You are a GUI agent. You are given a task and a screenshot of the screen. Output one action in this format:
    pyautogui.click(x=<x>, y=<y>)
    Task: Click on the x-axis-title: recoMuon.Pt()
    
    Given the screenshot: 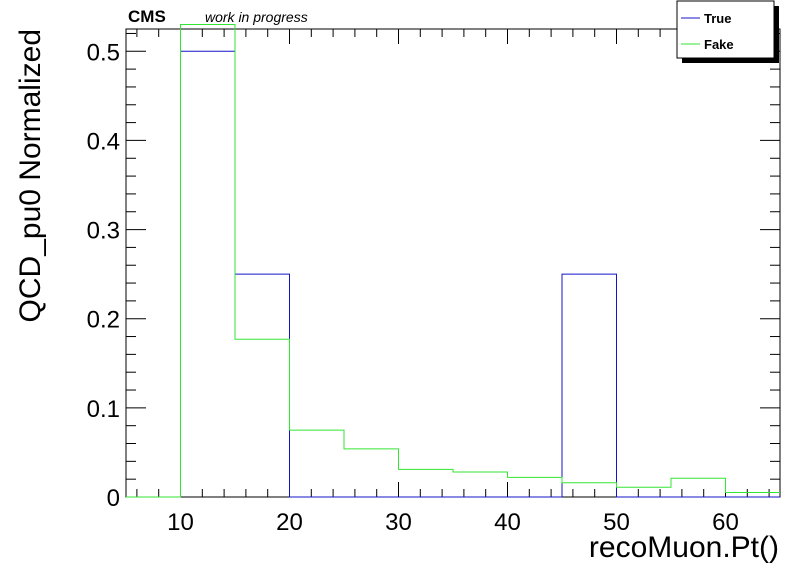 What is the action you would take?
    pyautogui.click(x=684, y=547)
    